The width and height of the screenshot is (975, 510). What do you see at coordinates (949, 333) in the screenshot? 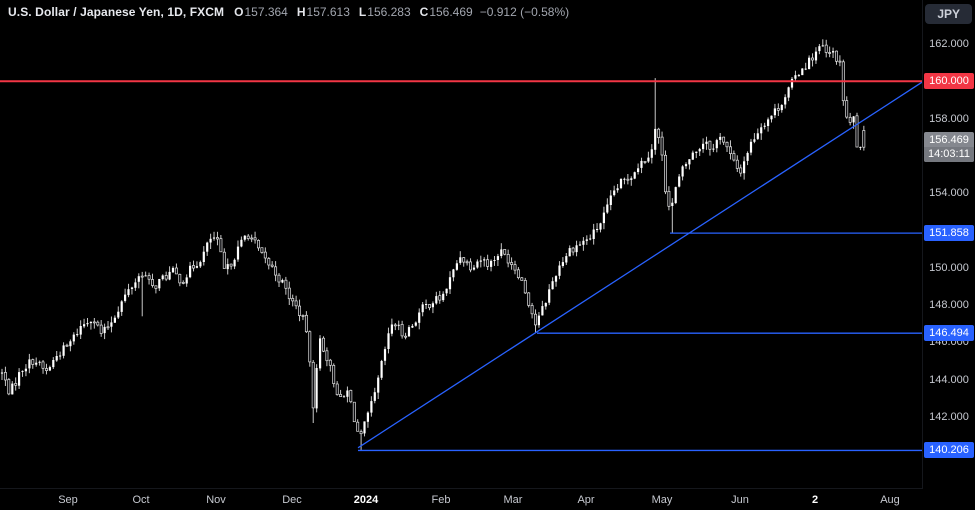
I see `level-price-badge: 146.494` at bounding box center [949, 333].